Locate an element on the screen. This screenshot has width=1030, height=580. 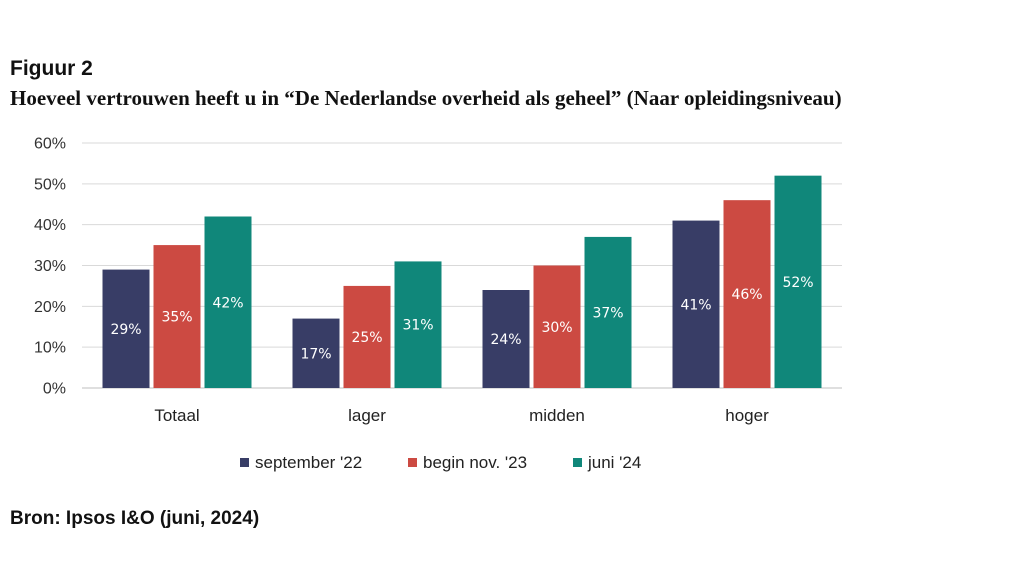
data-label: 46% is located at coordinates (746, 295).